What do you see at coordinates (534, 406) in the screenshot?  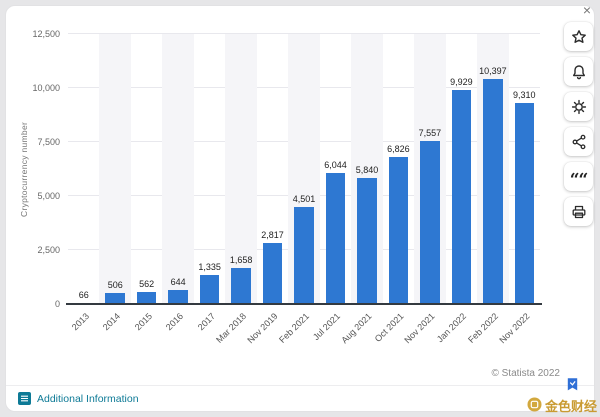 I see `coin-icon` at bounding box center [534, 406].